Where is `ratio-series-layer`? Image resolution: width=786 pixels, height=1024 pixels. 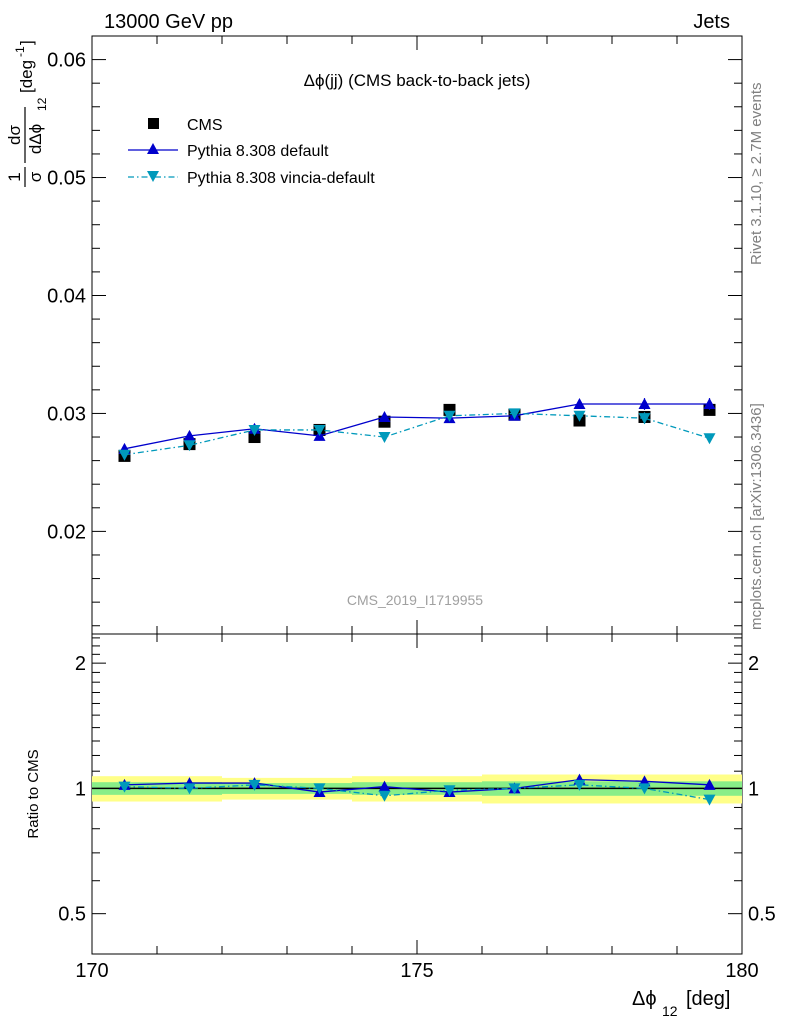 ratio-series-layer is located at coordinates (417, 789).